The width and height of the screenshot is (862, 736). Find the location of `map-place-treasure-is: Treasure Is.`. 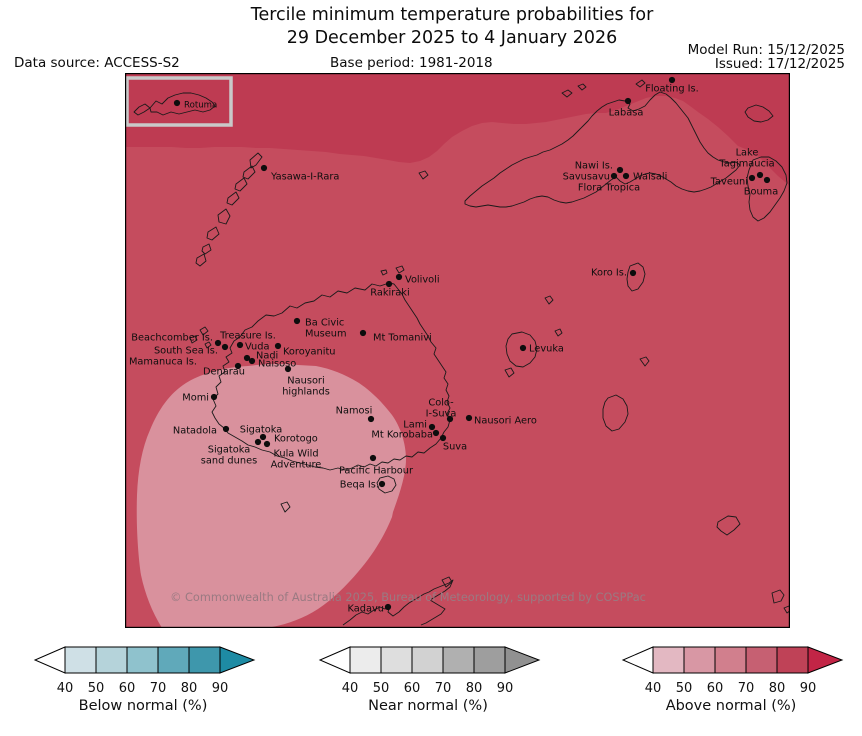

map-place-treasure-is: Treasure Is. is located at coordinates (247, 336).